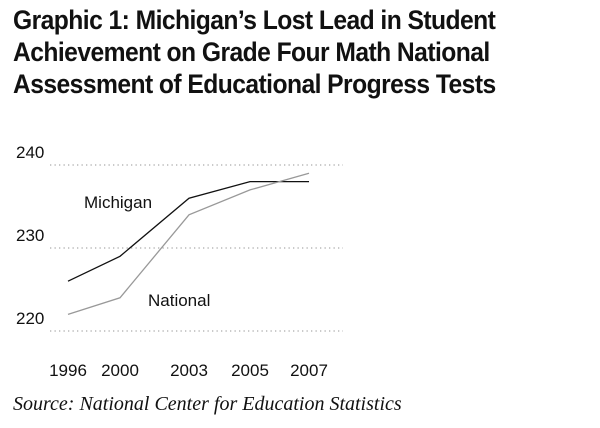 The width and height of the screenshot is (600, 428). I want to click on x-tick-label: 2007, so click(309, 370).